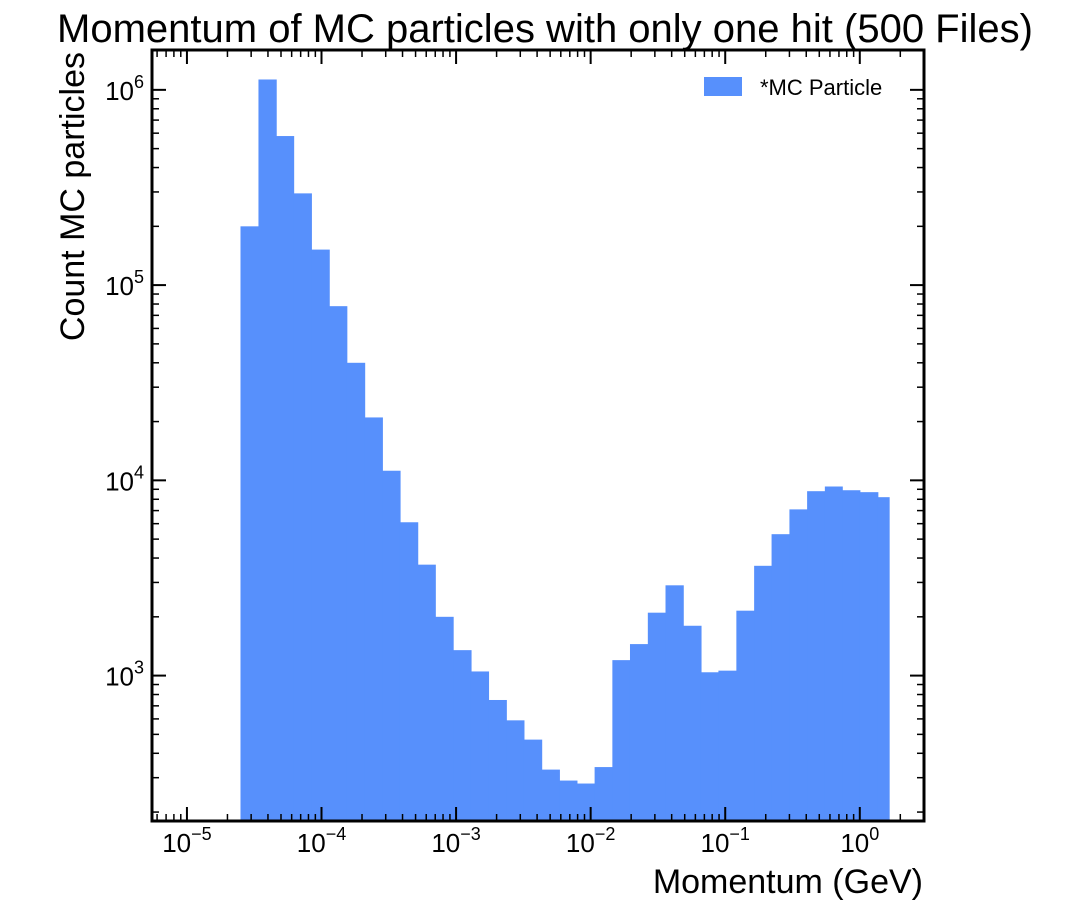 Image resolution: width=1076 pixels, height=911 pixels. I want to click on legend: *MC Particle, so click(793, 87).